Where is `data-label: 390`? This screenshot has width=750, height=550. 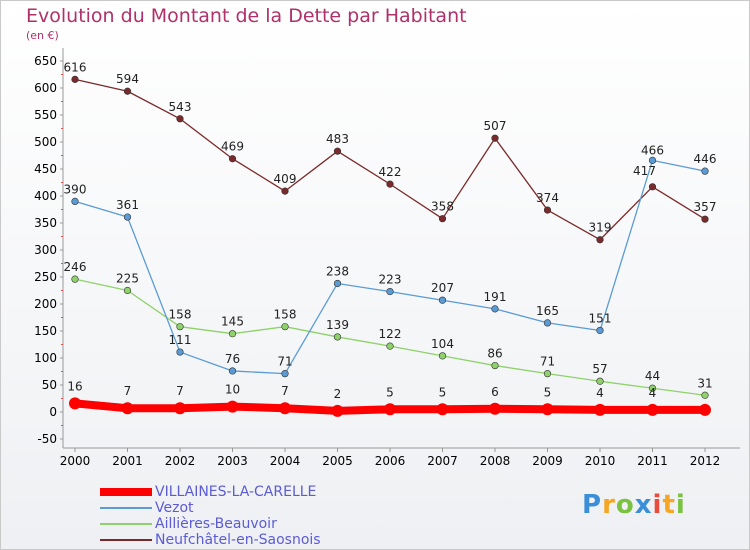
data-label: 390 is located at coordinates (75, 189).